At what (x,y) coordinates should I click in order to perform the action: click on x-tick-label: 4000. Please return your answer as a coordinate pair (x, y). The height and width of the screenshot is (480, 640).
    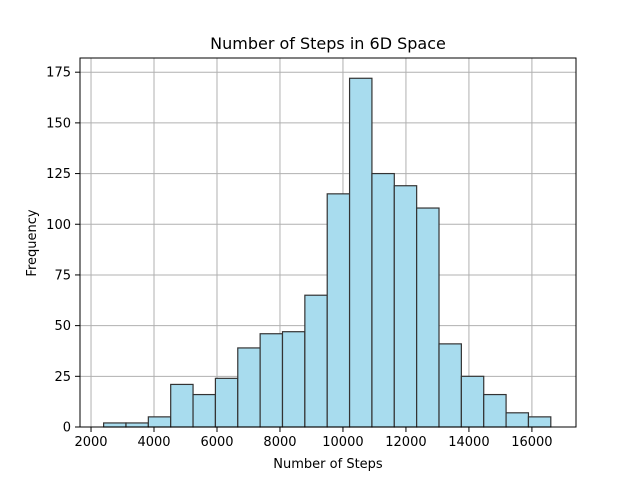
    Looking at the image, I should click on (153, 442).